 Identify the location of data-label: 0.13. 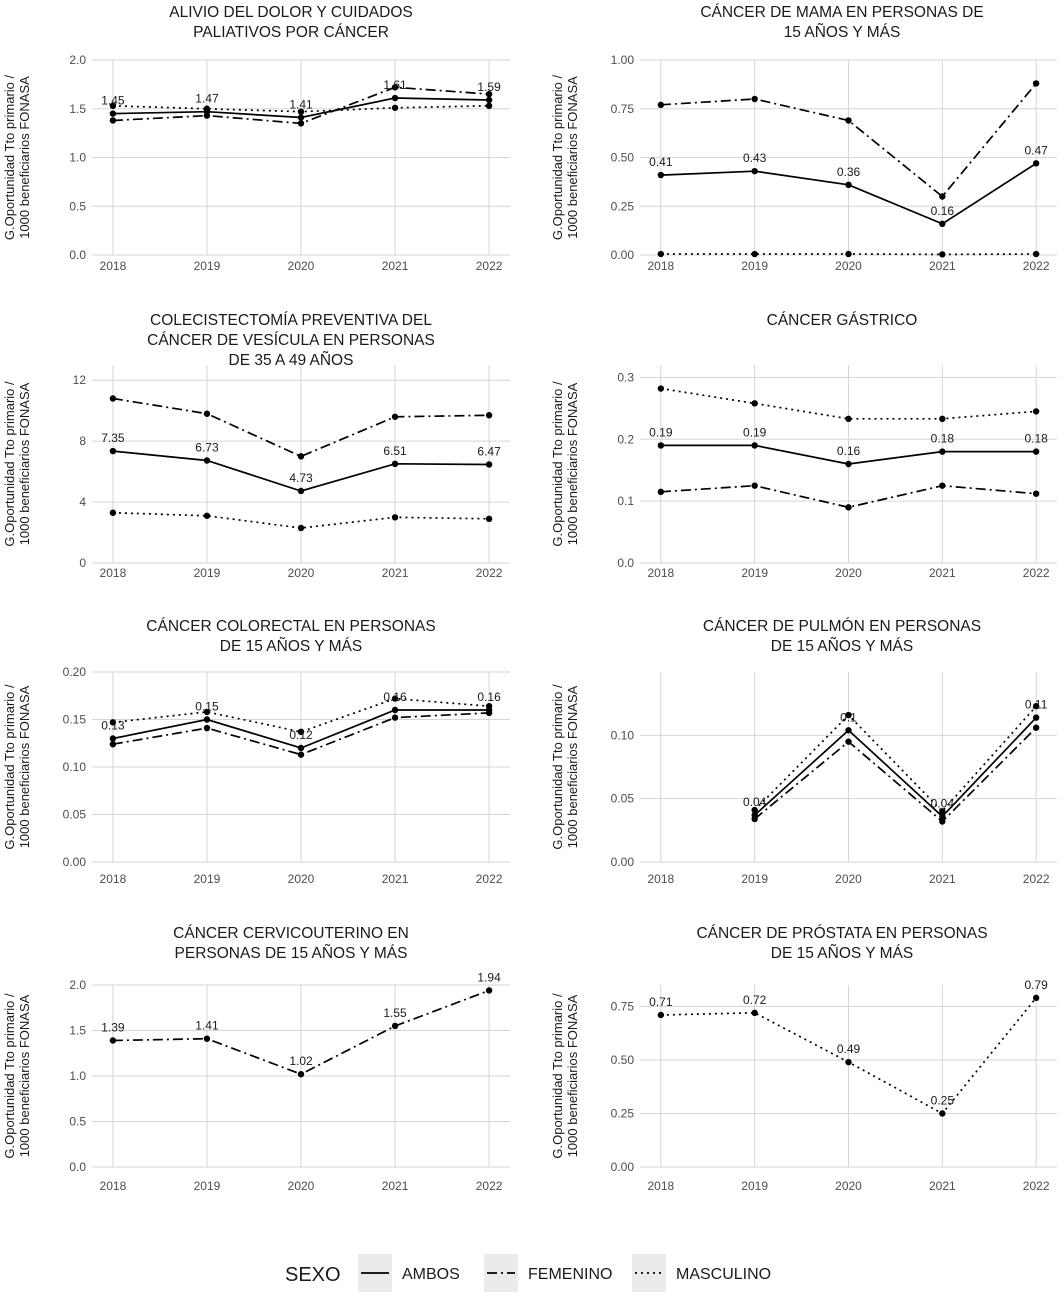
(113, 726).